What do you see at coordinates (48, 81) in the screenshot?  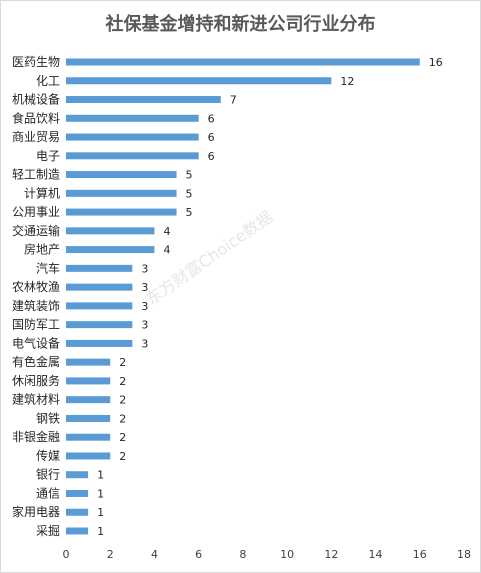 I see `category-label: 化工` at bounding box center [48, 81].